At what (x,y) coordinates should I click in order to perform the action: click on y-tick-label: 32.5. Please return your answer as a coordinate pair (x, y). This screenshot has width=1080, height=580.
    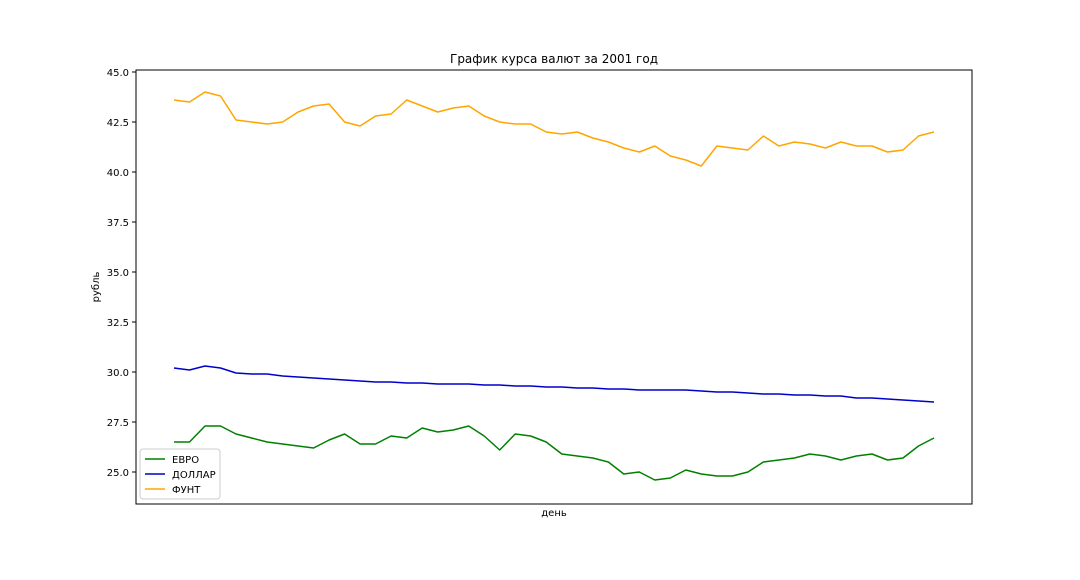
    Looking at the image, I should click on (118, 323).